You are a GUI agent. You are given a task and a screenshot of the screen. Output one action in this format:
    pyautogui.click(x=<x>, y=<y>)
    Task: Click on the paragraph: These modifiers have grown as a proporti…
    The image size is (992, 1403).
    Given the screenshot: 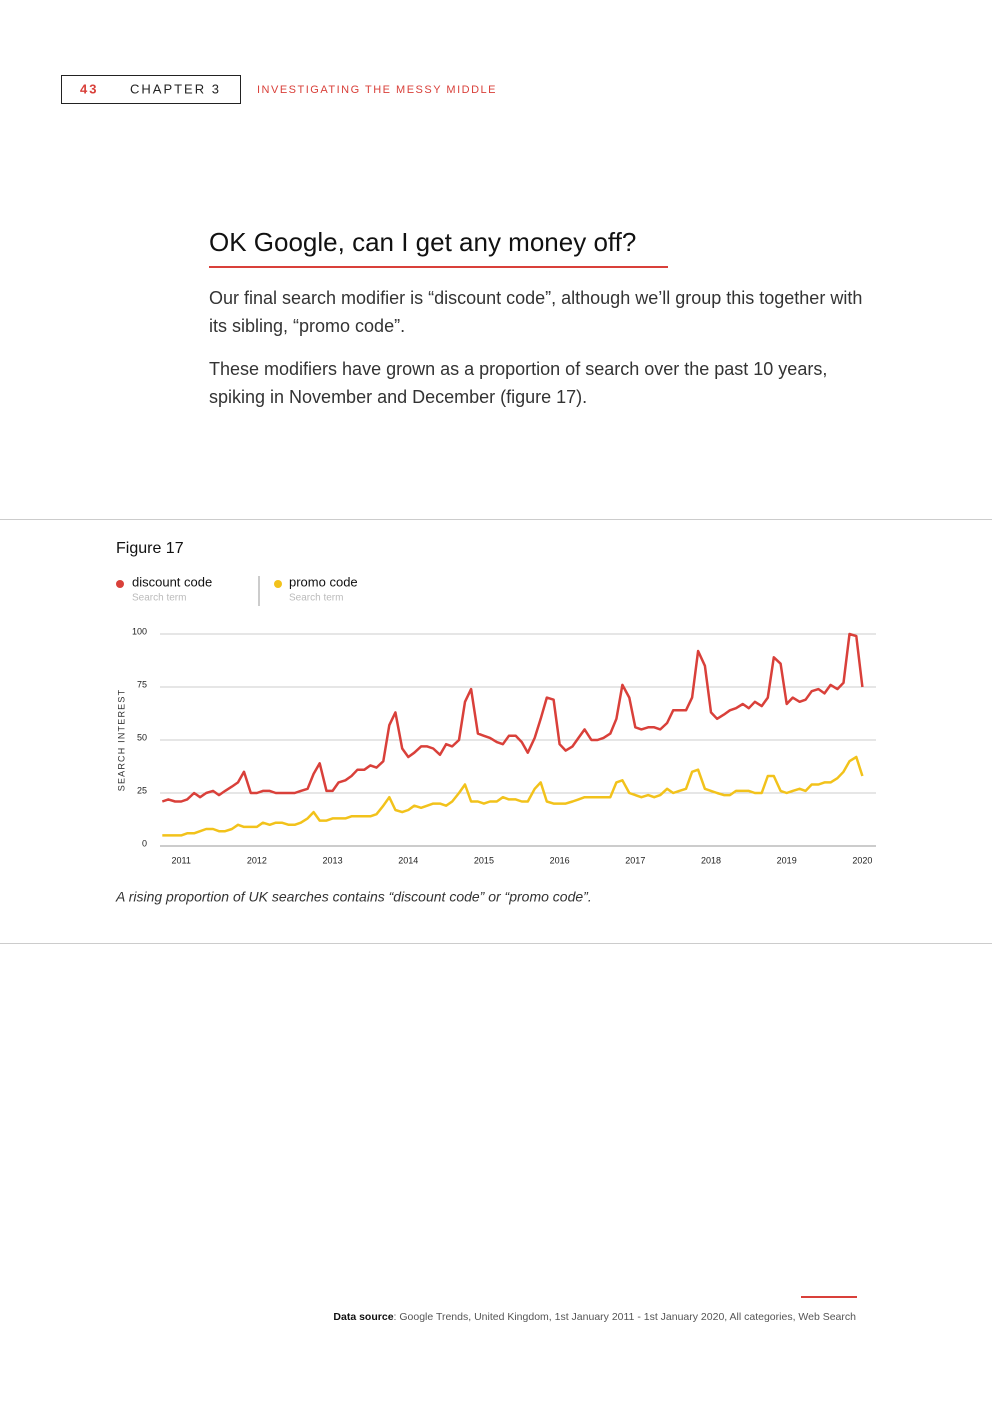 What is the action you would take?
    pyautogui.click(x=518, y=383)
    